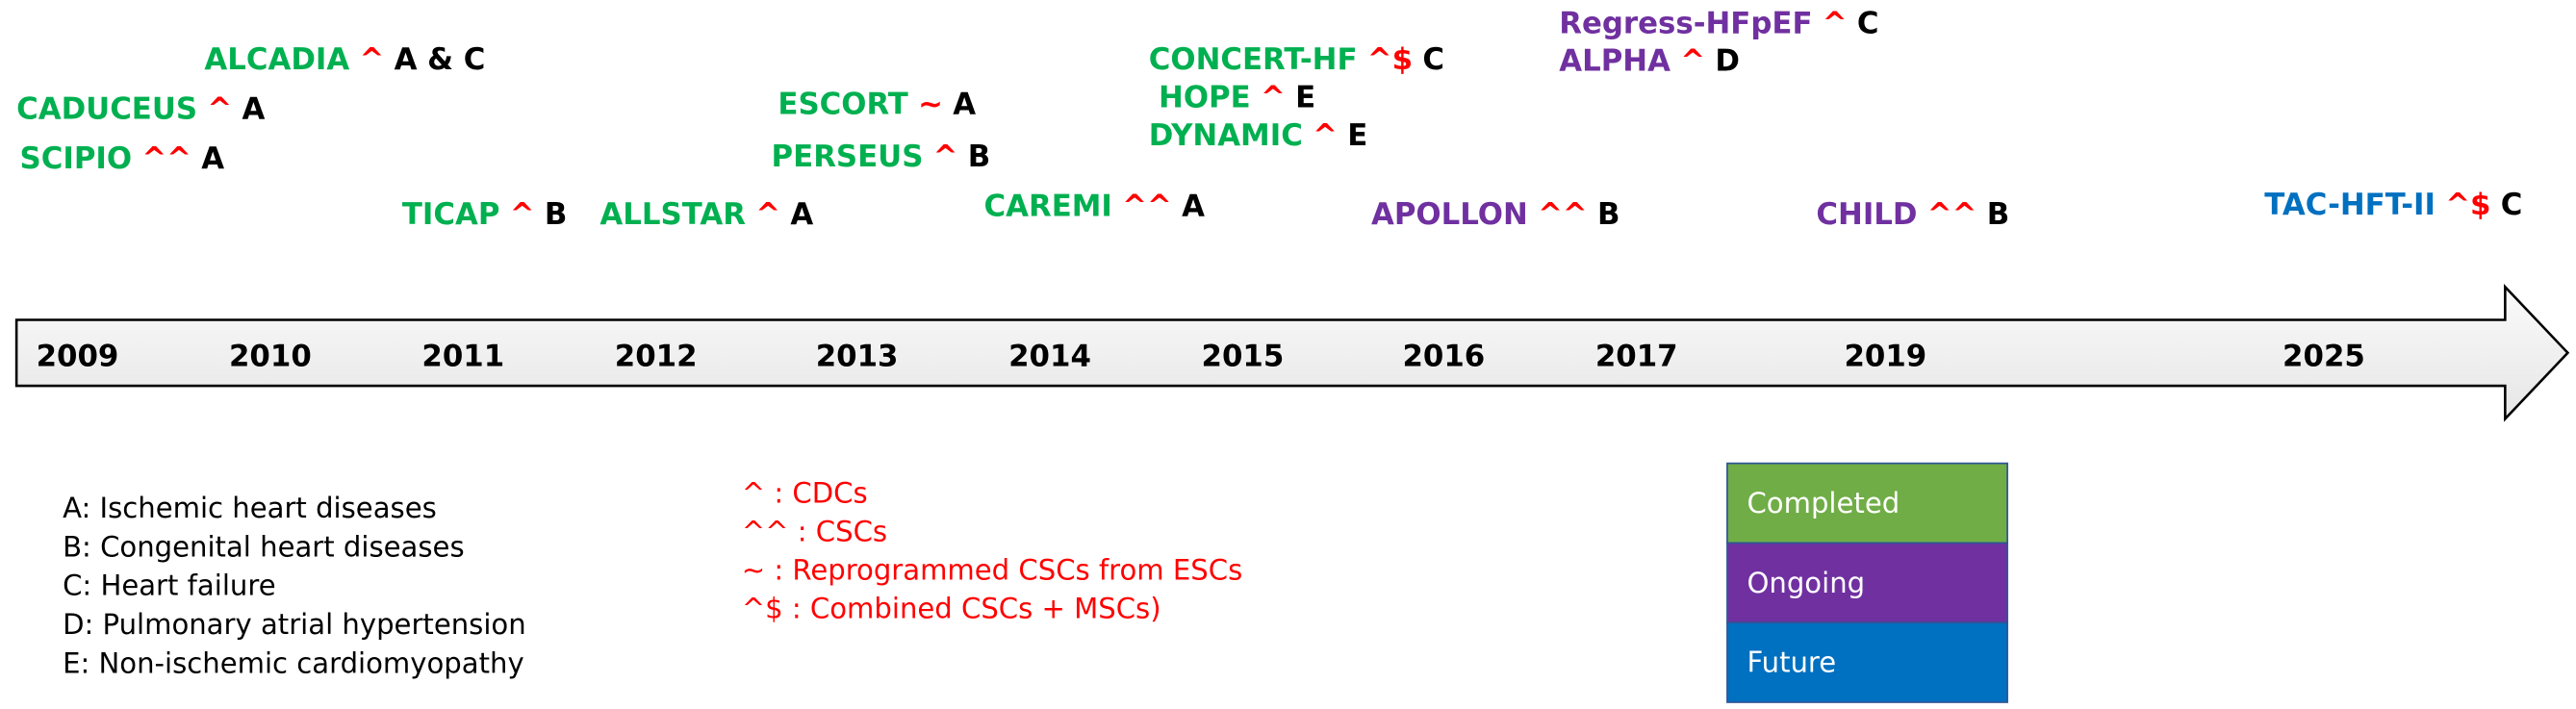 The image size is (2576, 709). I want to click on year-label: 2017, so click(1636, 356).